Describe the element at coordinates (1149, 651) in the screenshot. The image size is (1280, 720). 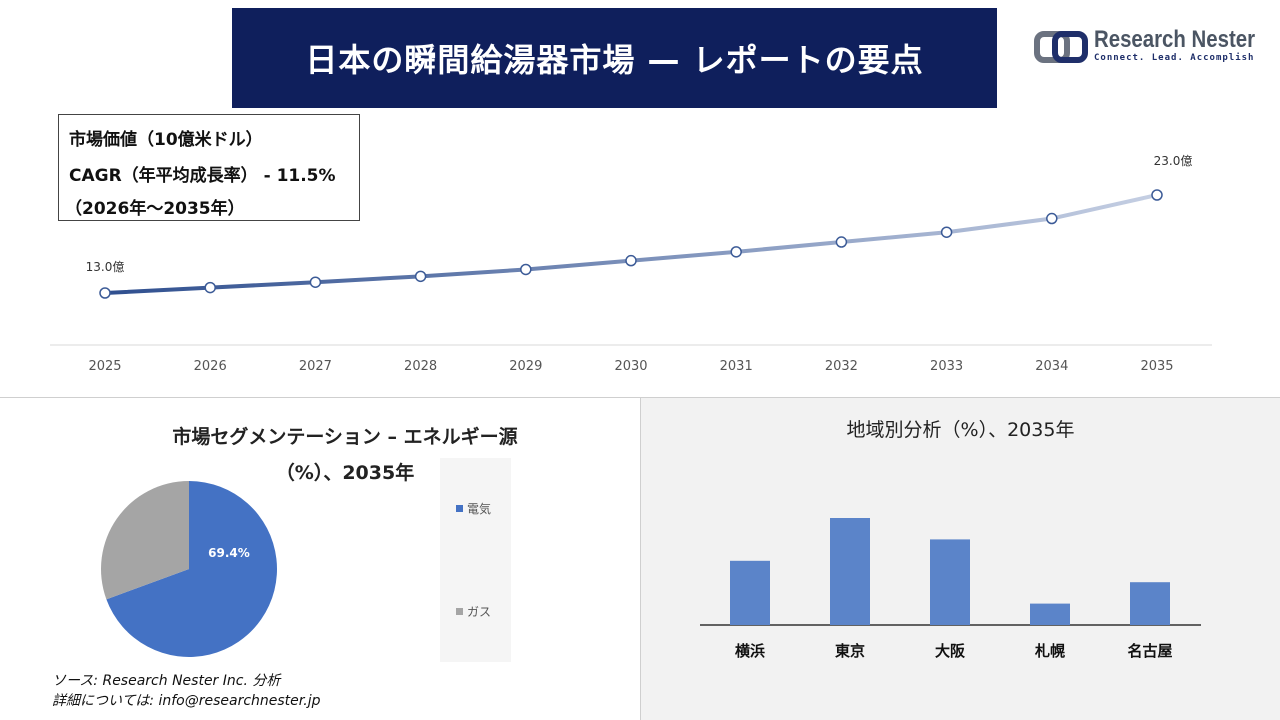
I see `bar-category-label-4: 名古屋` at that location.